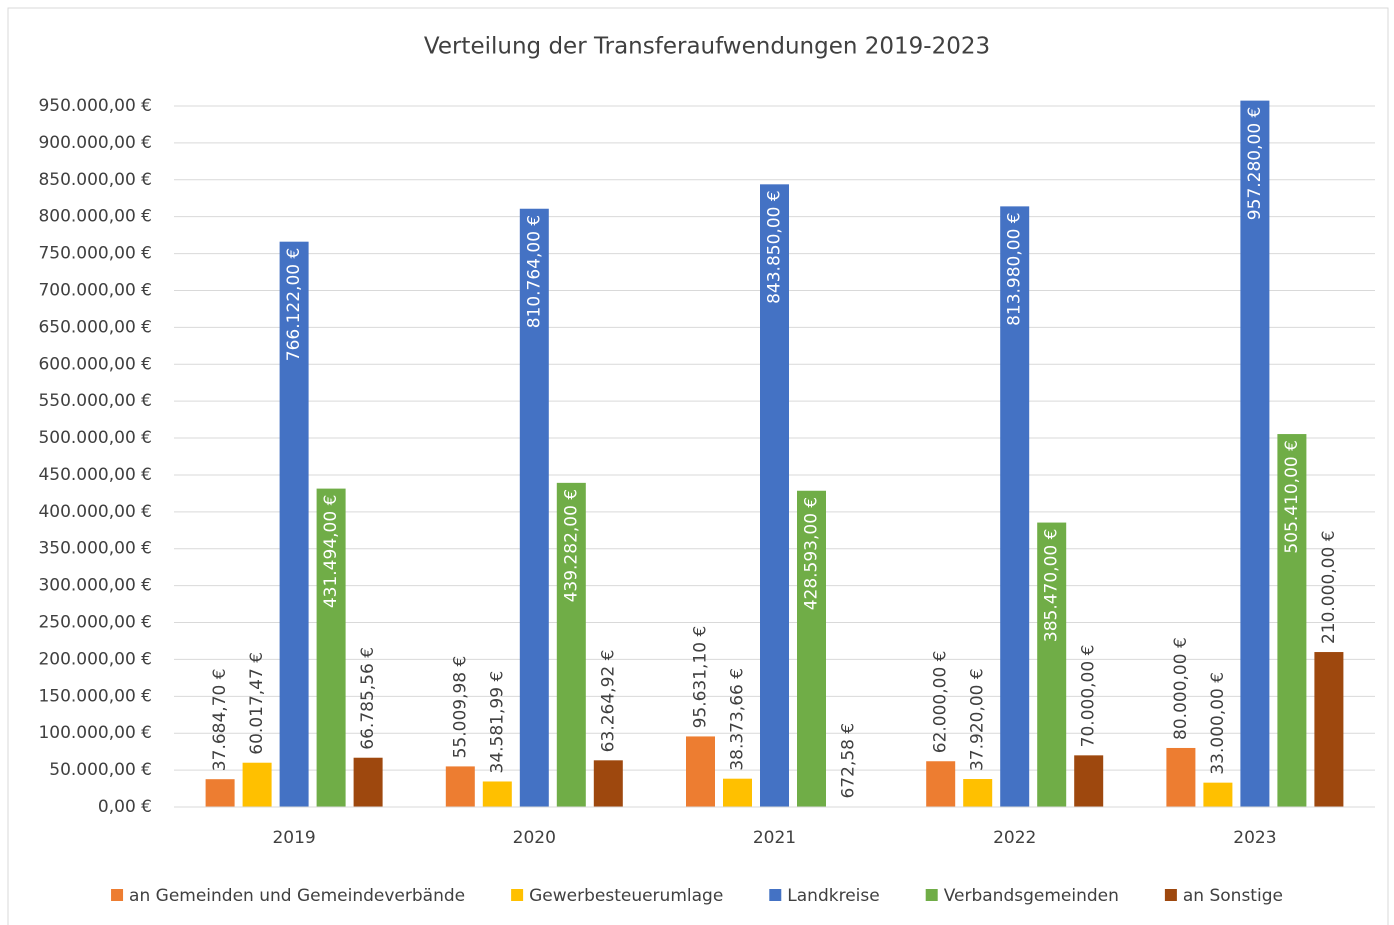 This screenshot has width=1394, height=925. I want to click on y-tick-label: 300.000,00 €, so click(95, 586).